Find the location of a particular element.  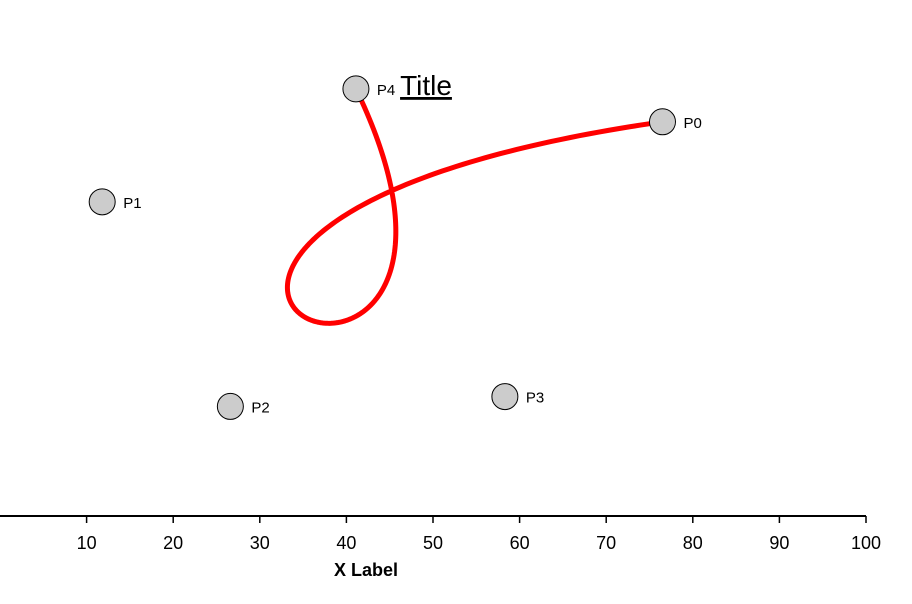

x-tick-label-50: 50 is located at coordinates (433, 543).